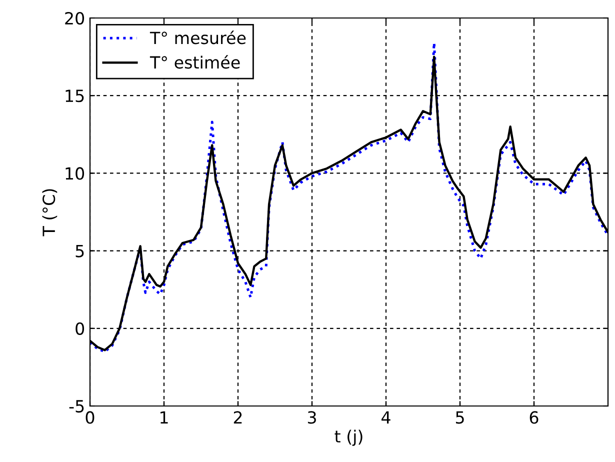  What do you see at coordinates (75, 173) in the screenshot?
I see `y-tick-label: 10` at bounding box center [75, 173].